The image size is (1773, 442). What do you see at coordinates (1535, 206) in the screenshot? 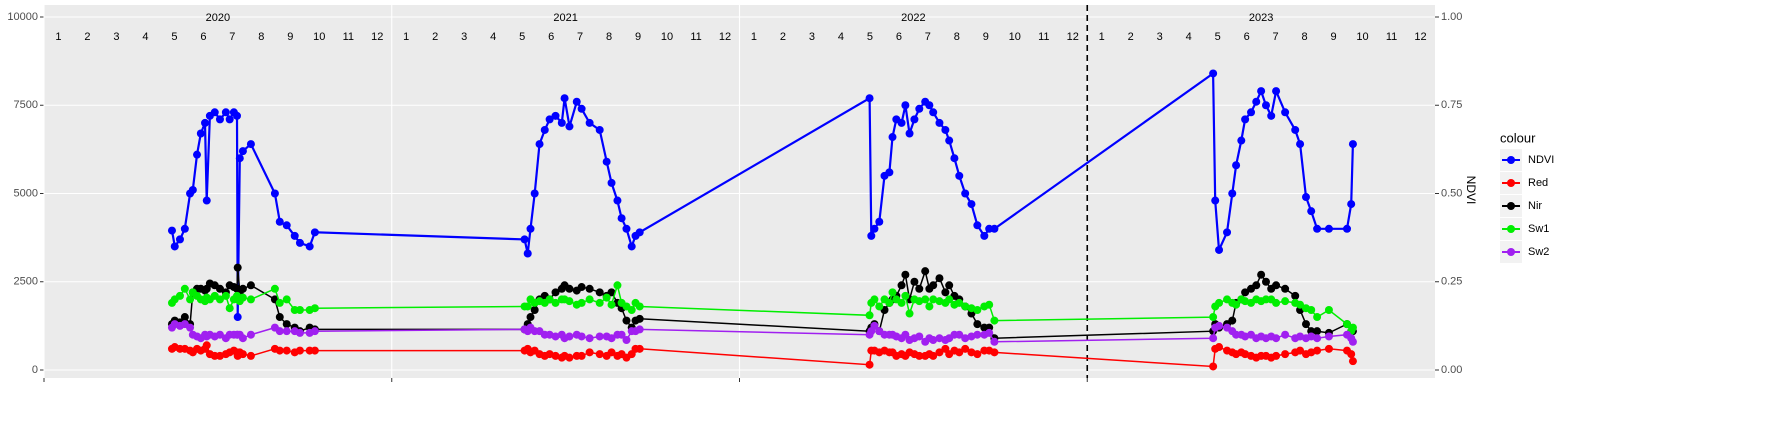
I see `legend-label: Nir` at bounding box center [1535, 206].